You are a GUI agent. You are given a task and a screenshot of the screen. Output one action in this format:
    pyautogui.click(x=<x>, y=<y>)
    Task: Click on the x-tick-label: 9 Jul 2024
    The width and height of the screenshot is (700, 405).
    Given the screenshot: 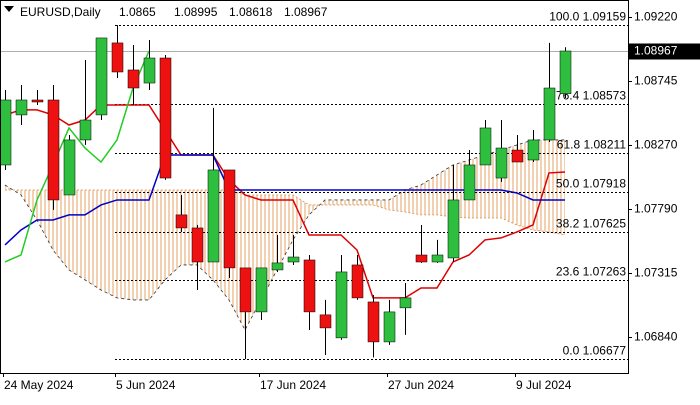 What is the action you would take?
    pyautogui.click(x=544, y=385)
    